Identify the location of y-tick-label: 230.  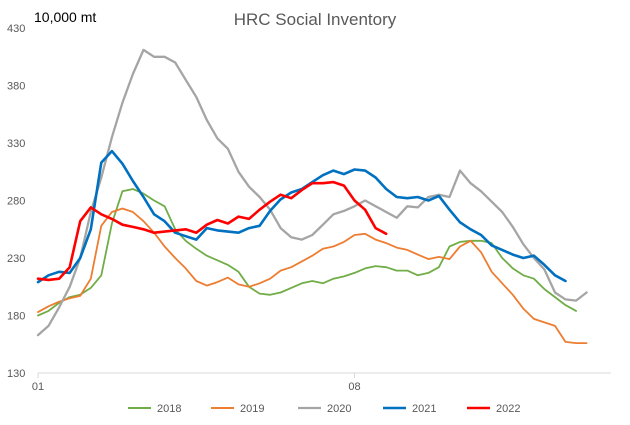
(16, 259).